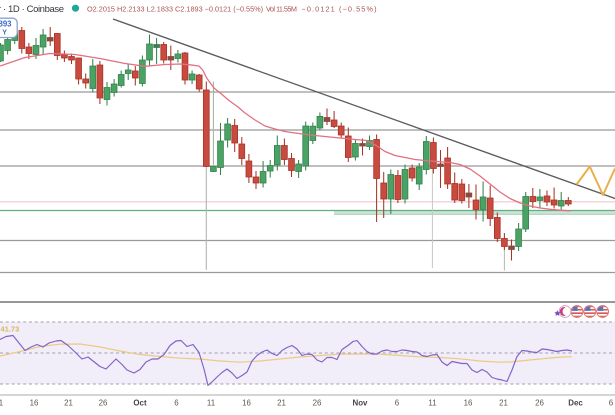 This screenshot has width=615, height=415. Describe the element at coordinates (361, 403) in the screenshot. I see `svg-text: Nov` at that location.